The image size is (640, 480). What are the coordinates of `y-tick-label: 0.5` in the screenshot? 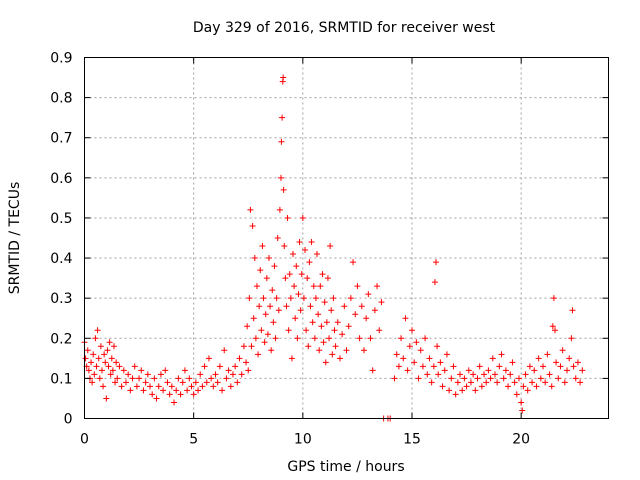 It's located at (61, 219).